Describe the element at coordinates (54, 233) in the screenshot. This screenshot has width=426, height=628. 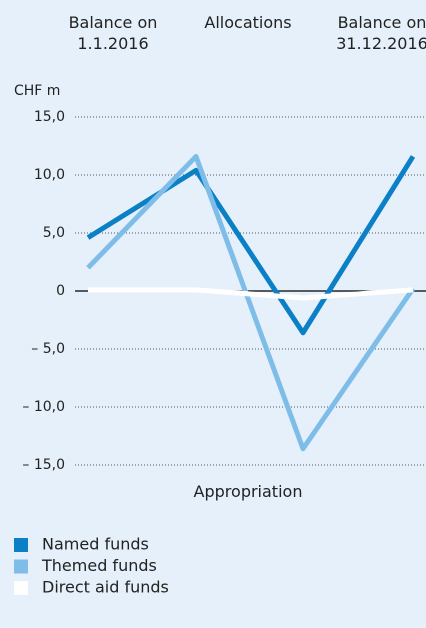
I see `y-tick-label: 5,0` at that location.